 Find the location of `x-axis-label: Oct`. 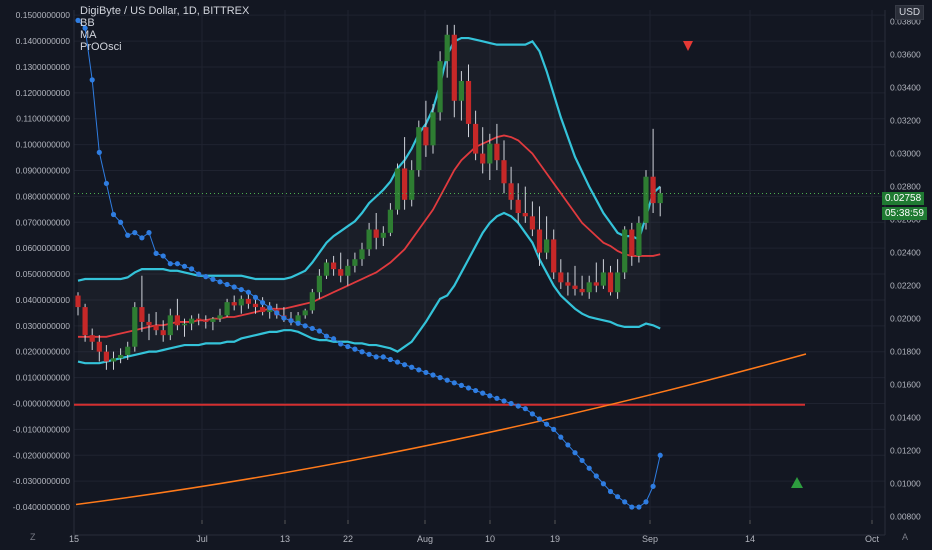

x-axis-label: Oct is located at coordinates (872, 539).